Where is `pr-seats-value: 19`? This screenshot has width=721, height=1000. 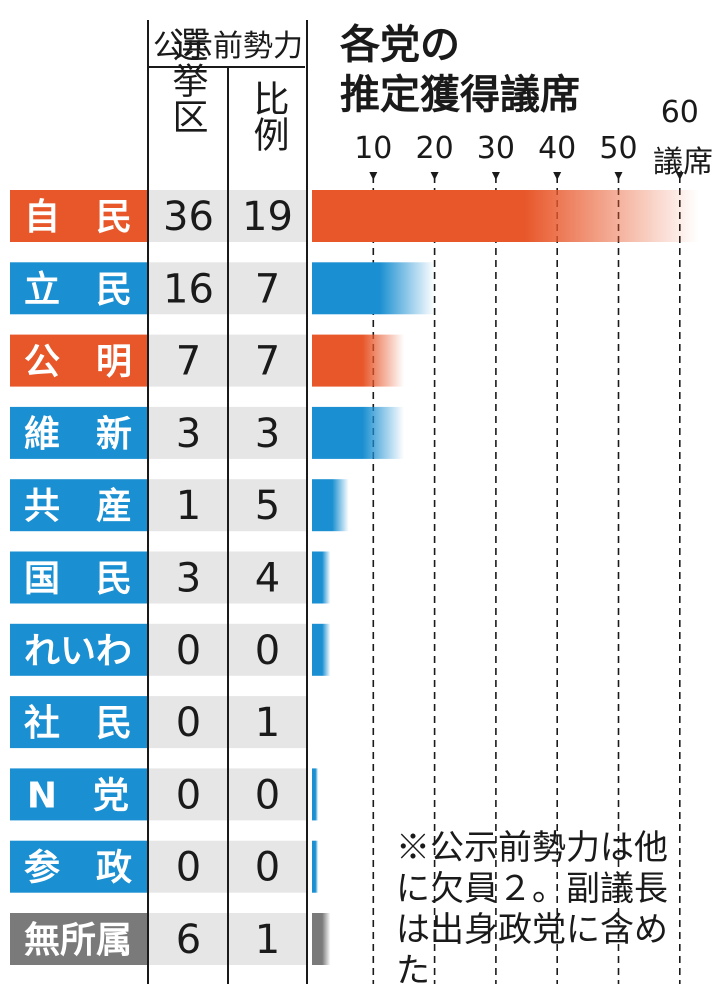
pr-seats-value: 19 is located at coordinates (267, 217).